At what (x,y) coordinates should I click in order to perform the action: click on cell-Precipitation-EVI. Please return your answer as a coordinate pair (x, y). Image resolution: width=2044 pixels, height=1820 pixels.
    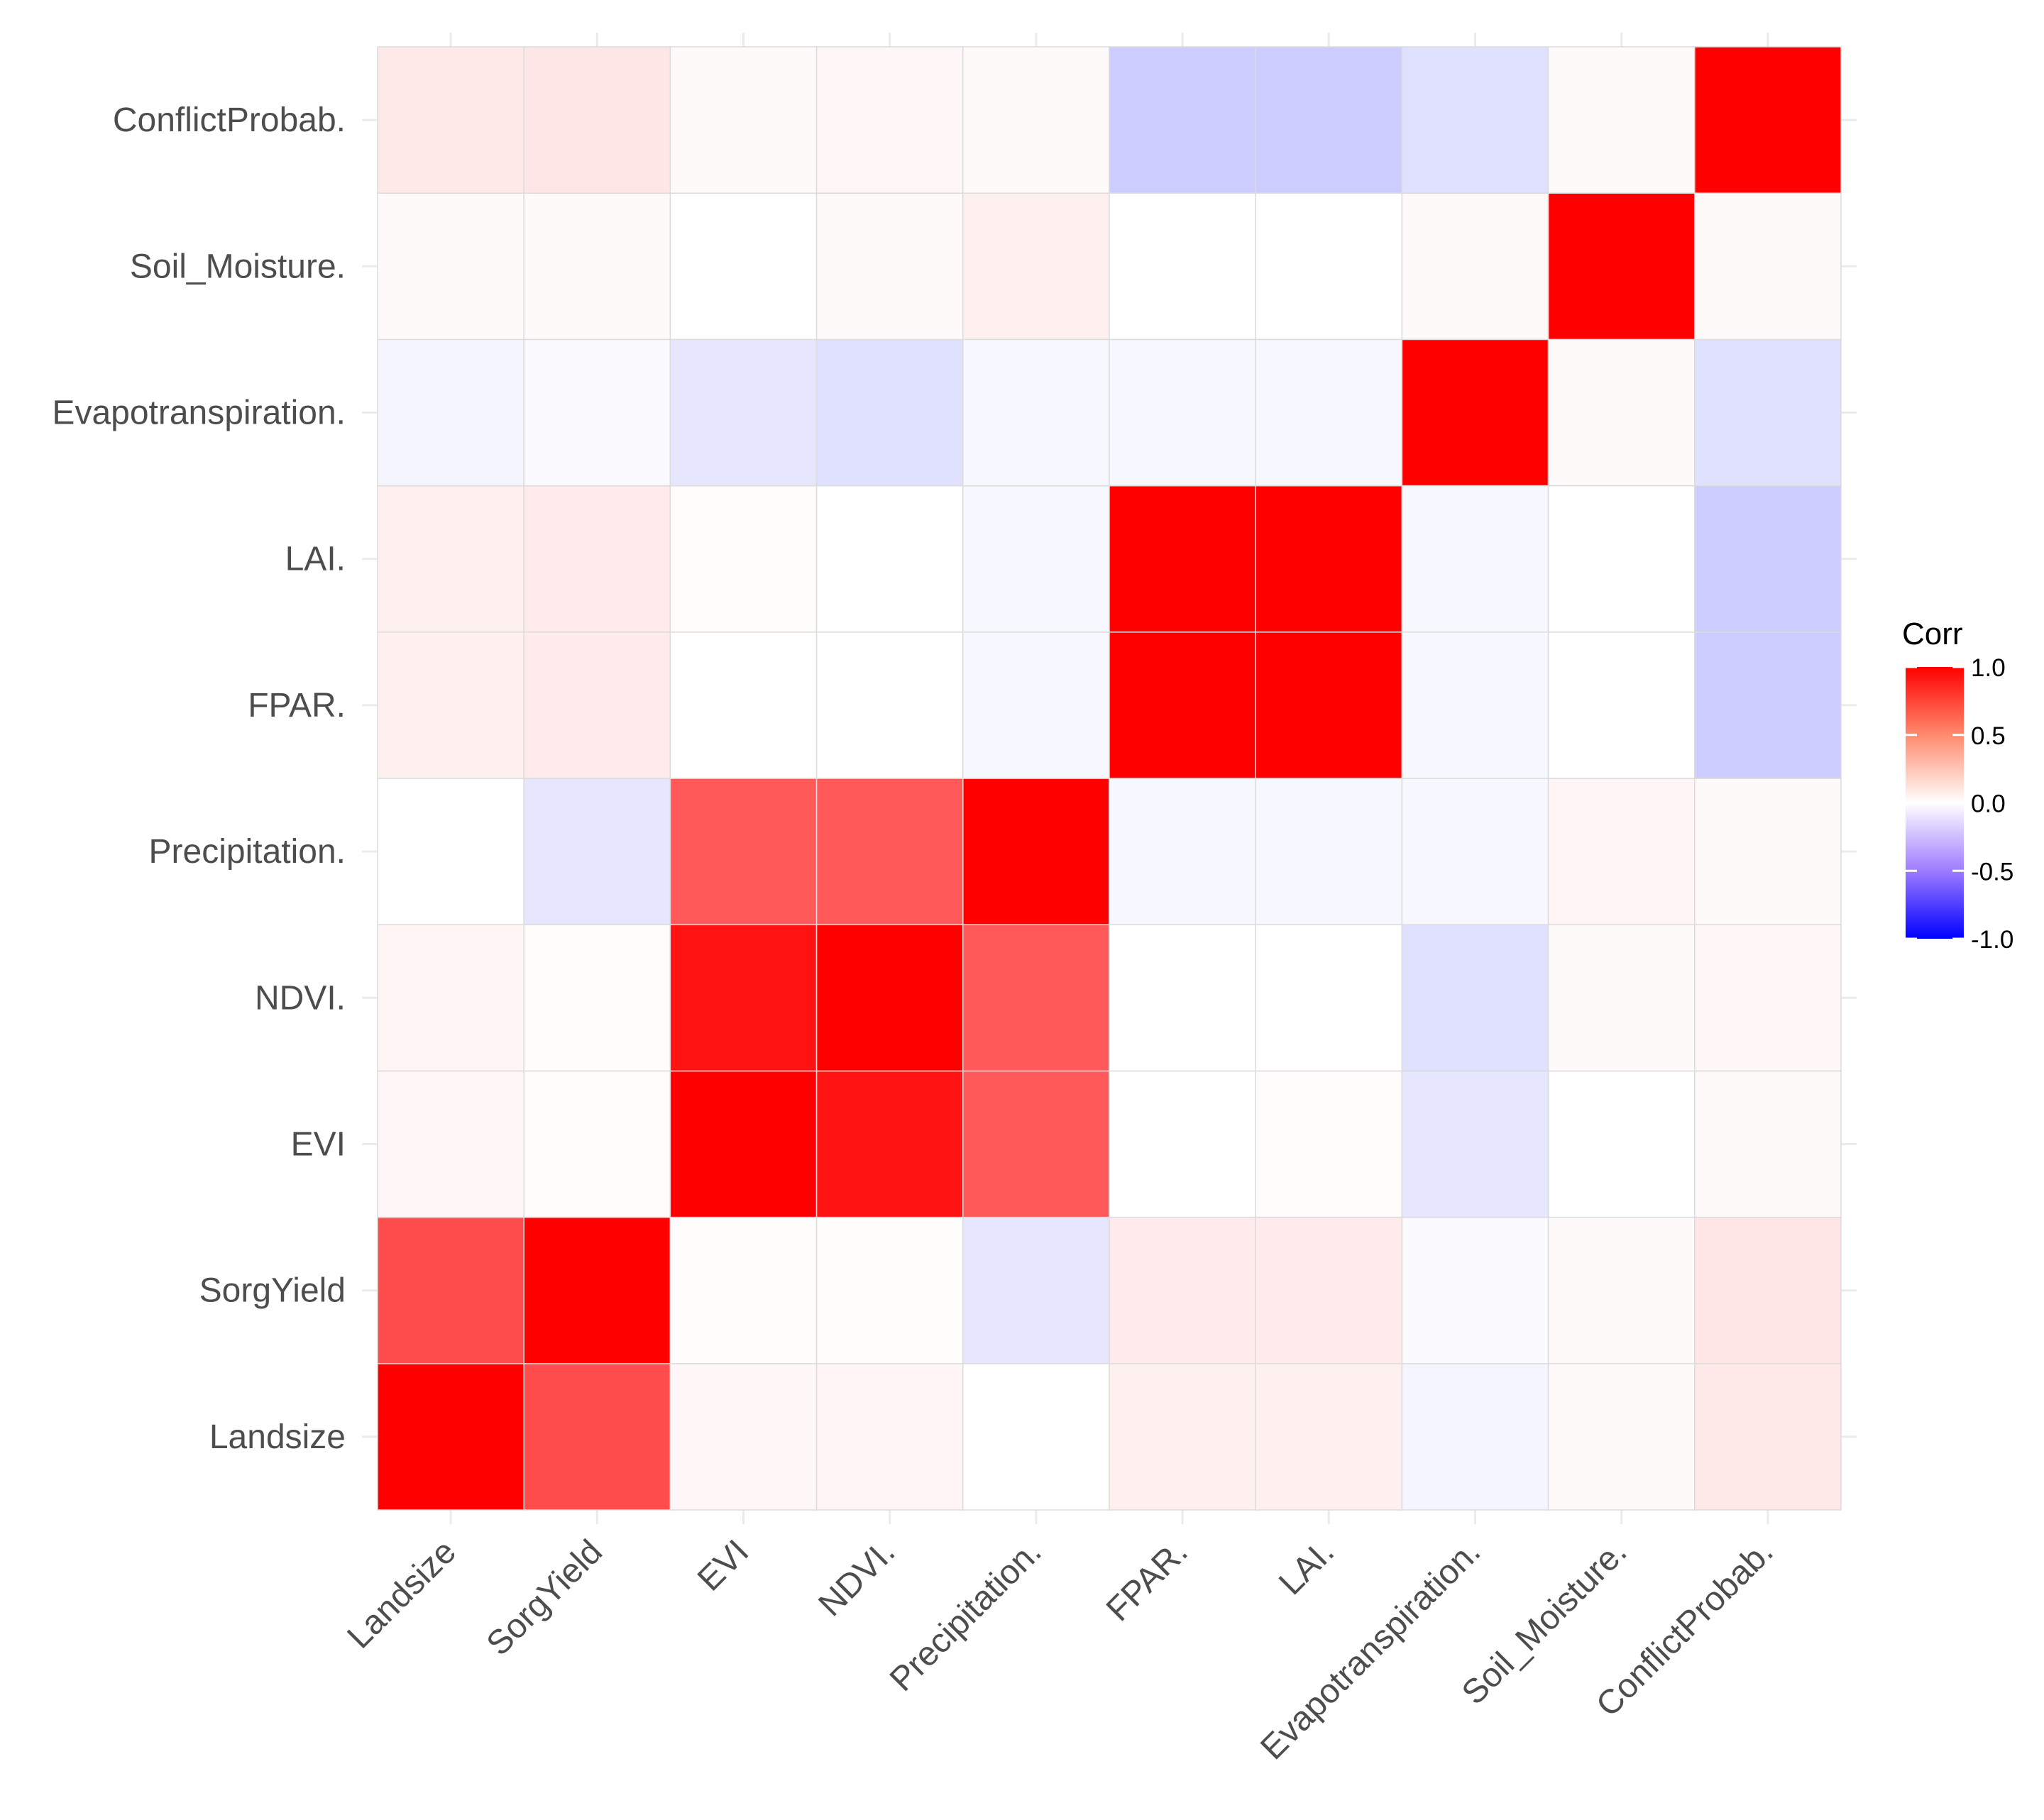
    Looking at the image, I should click on (743, 851).